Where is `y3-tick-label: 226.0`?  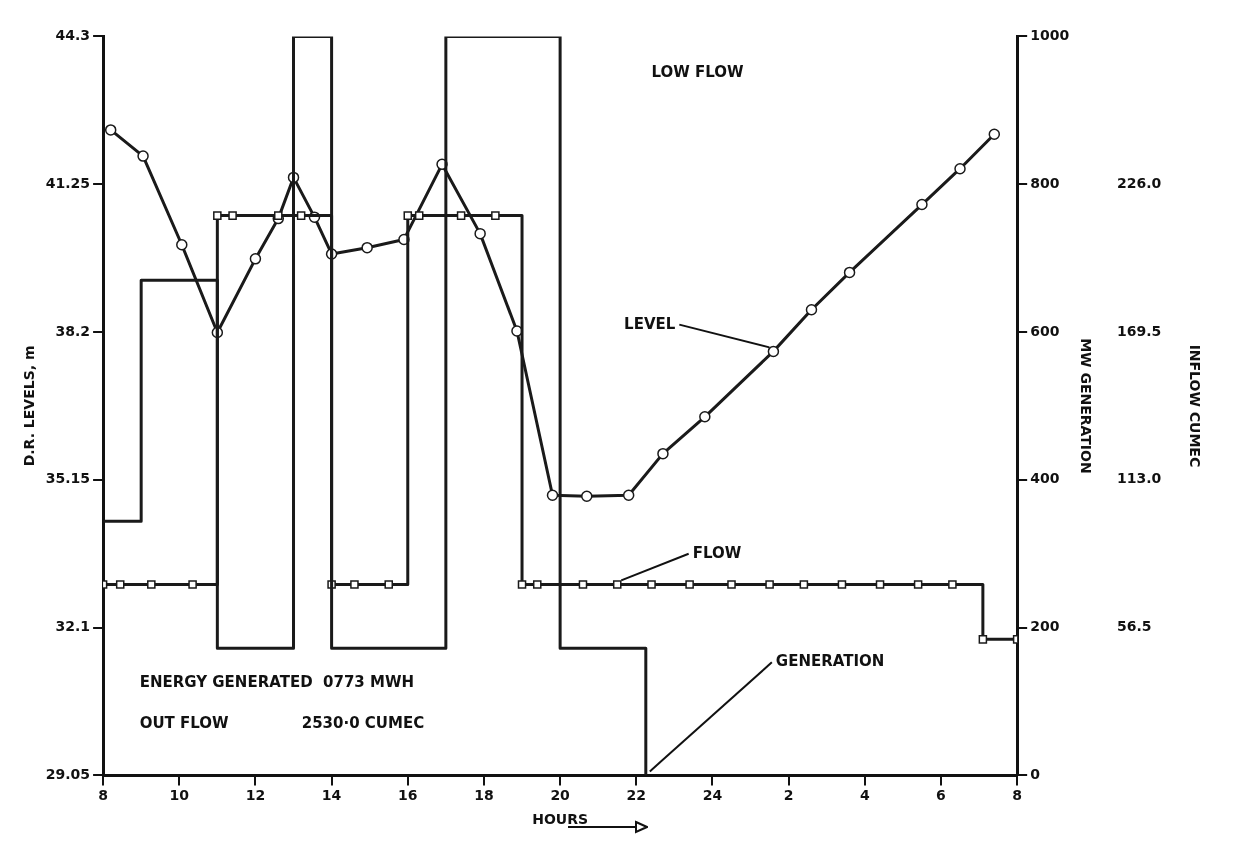 y3-tick-label: 226.0 is located at coordinates (1139, 182).